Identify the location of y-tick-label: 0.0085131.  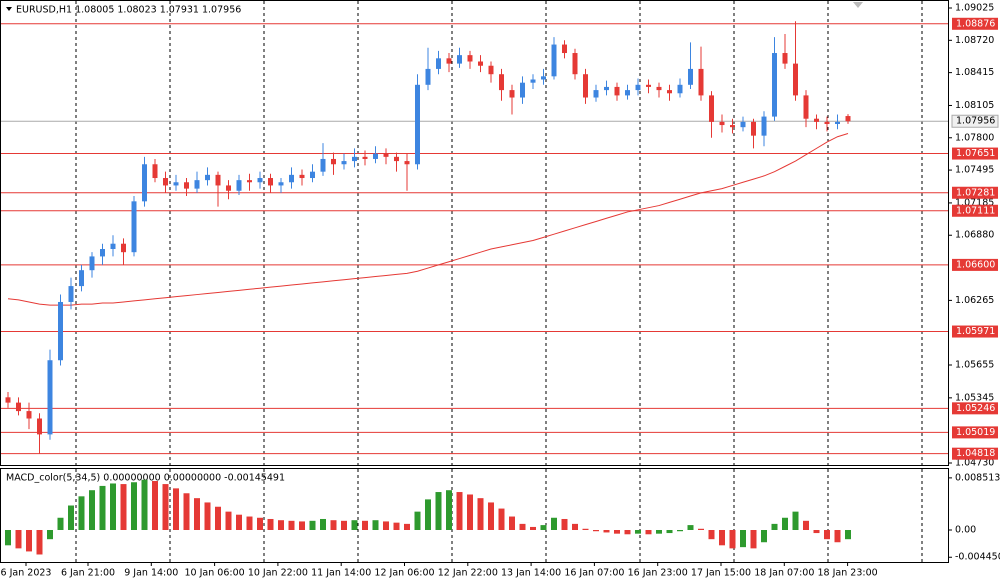
(977, 477).